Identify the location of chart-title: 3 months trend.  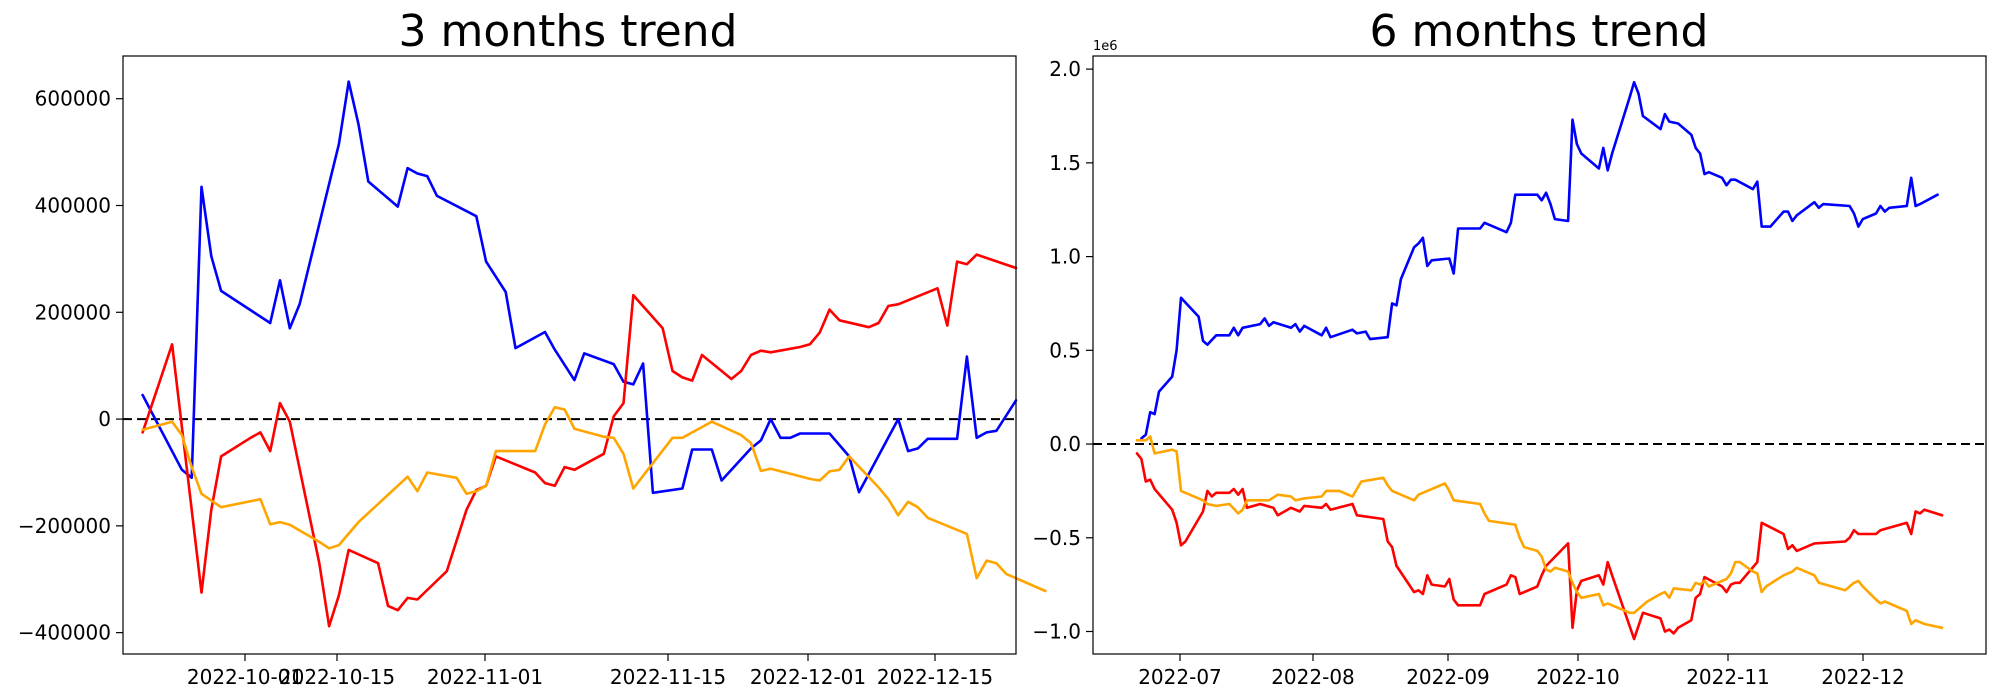
(568, 31).